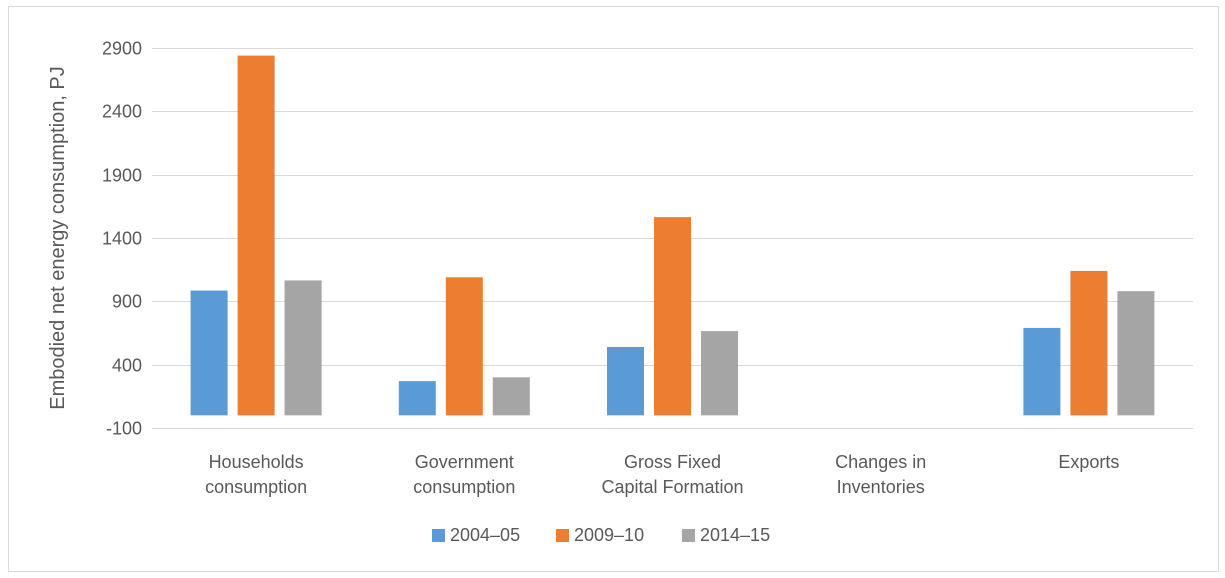 The width and height of the screenshot is (1225, 578). I want to click on y-tick-label: 1400, so click(122, 239).